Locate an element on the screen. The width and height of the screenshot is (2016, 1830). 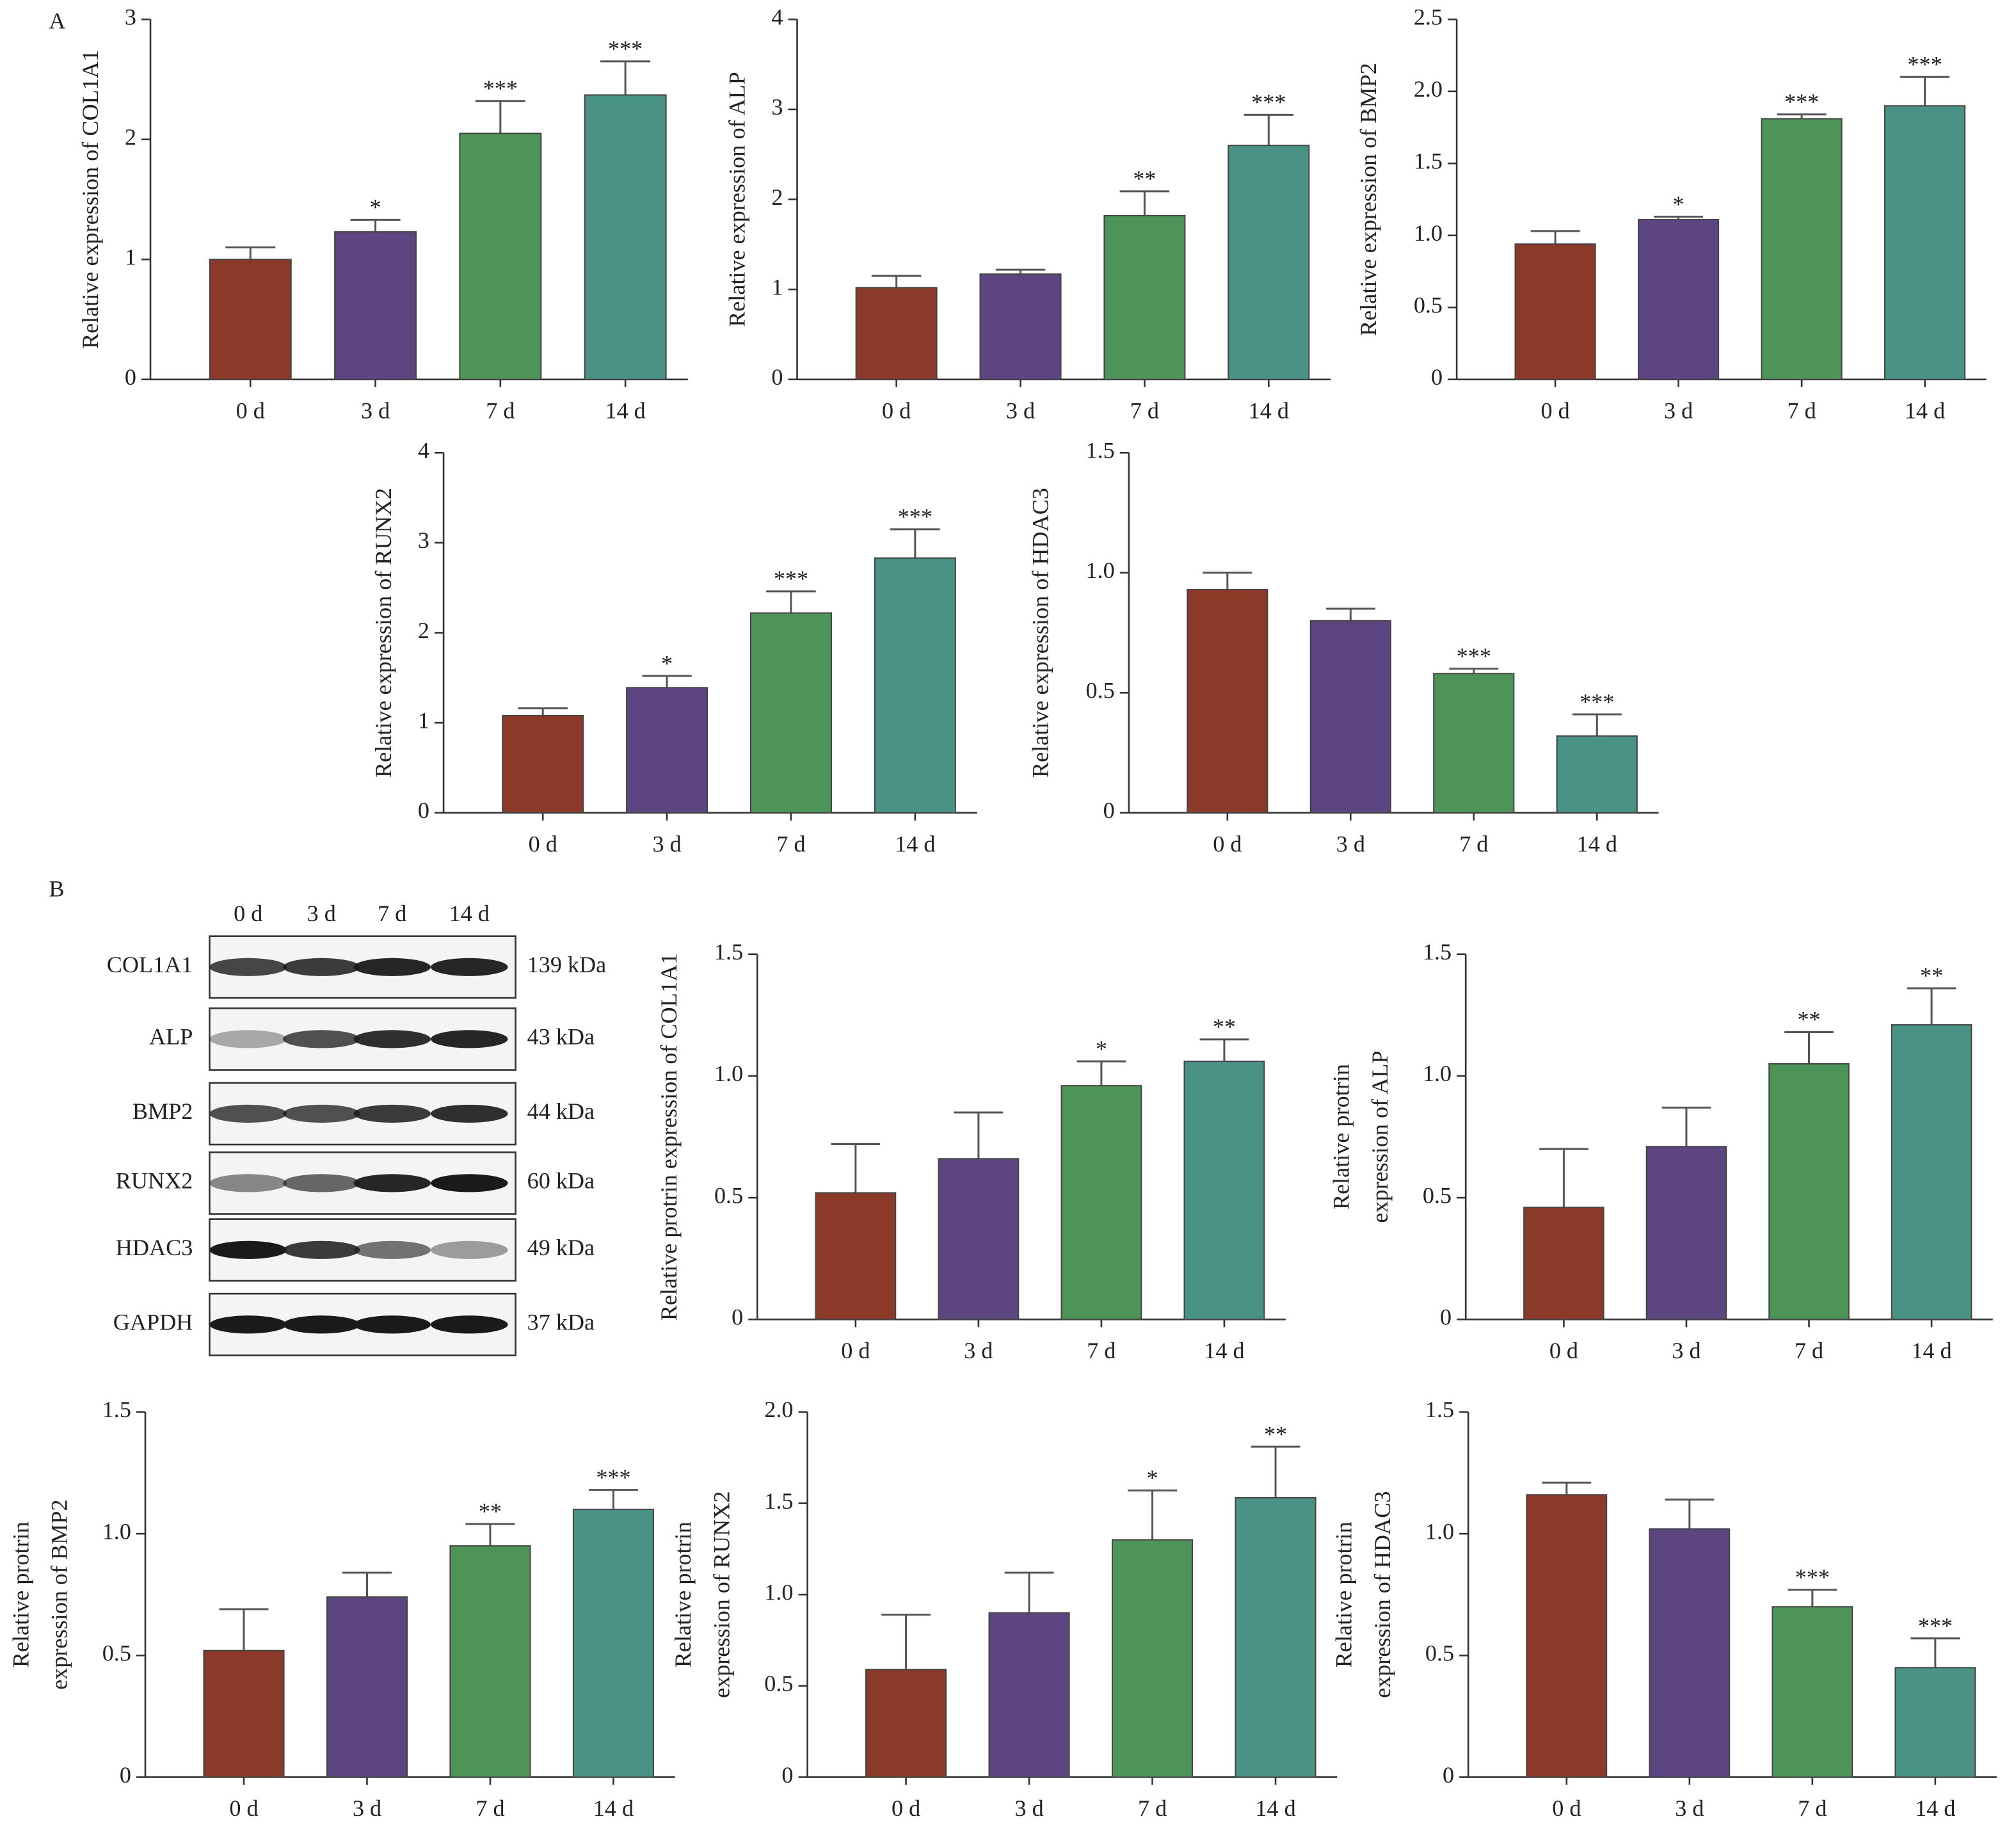
lane-label: 3 d is located at coordinates (321, 913).